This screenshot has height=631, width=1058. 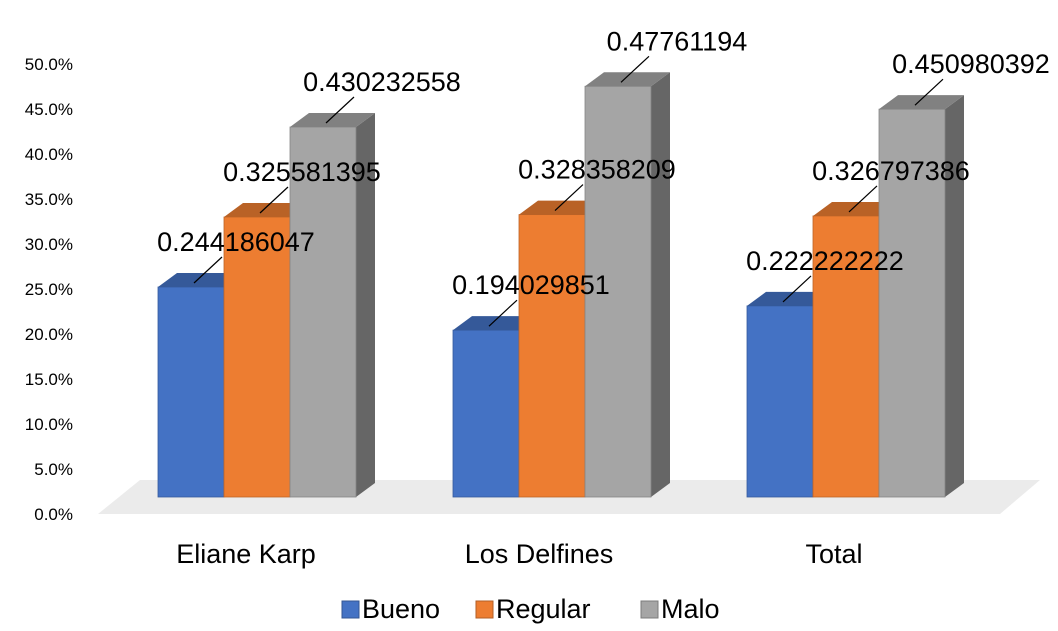 I want to click on y-tick-label: 15.0%, so click(x=49, y=379).